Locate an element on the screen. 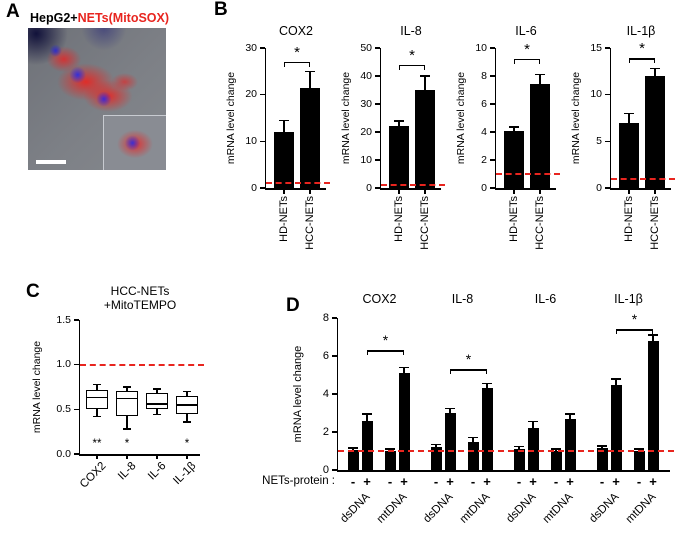  y-tick-label: 15 is located at coordinates (596, 47).